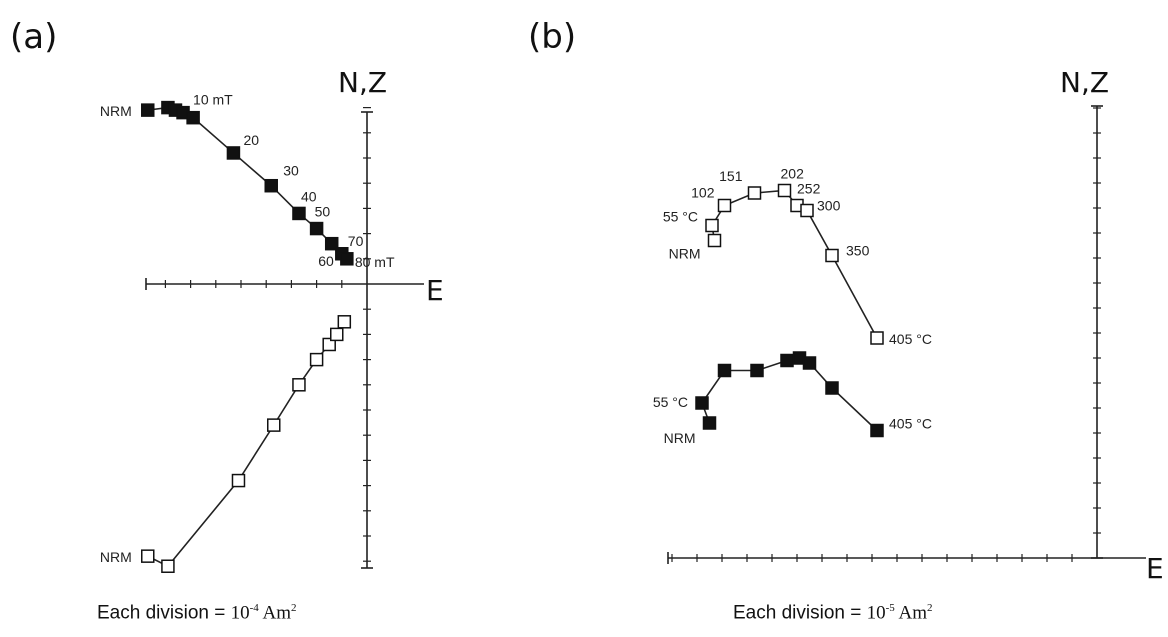 The width and height of the screenshot is (1168, 637). What do you see at coordinates (375, 262) in the screenshot?
I see `step-label-a: 80 mT` at bounding box center [375, 262].